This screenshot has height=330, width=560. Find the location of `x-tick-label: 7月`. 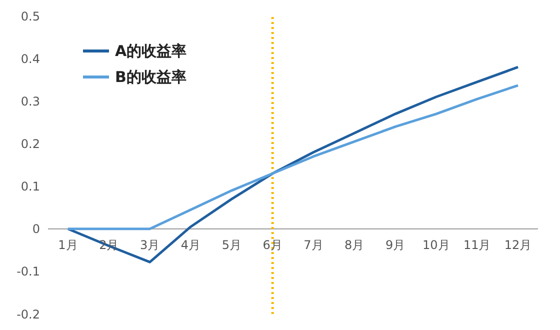

x-tick-label: 7月 is located at coordinates (314, 245).